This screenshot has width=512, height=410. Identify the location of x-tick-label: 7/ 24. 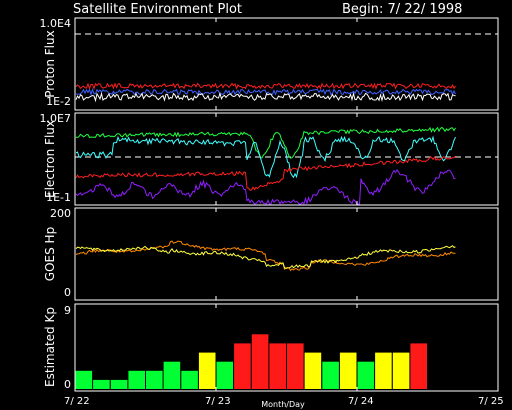
(361, 401).